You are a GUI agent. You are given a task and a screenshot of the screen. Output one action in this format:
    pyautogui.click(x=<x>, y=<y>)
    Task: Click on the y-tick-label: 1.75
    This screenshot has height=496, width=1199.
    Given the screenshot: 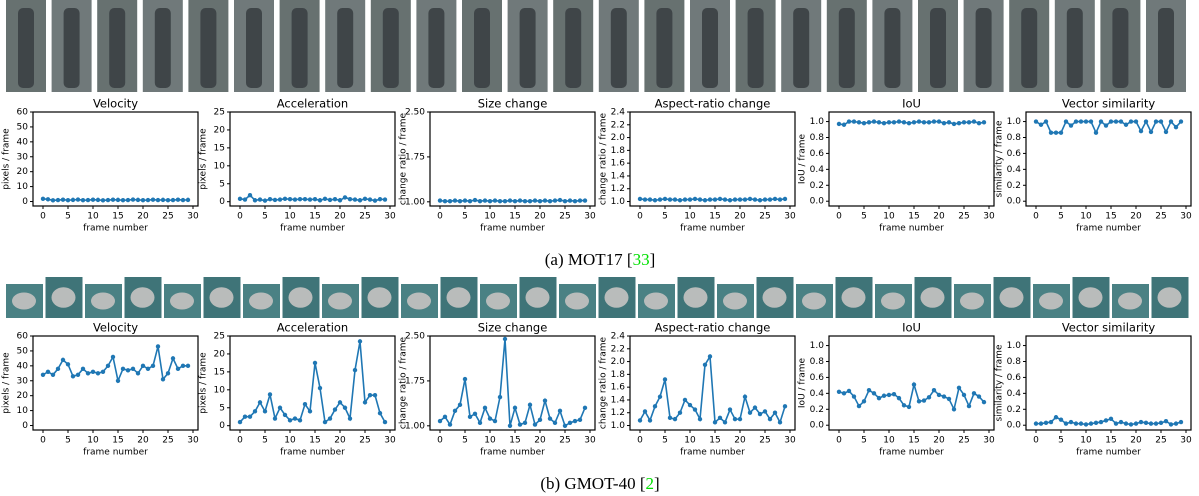 What is the action you would take?
    pyautogui.click(x=415, y=157)
    